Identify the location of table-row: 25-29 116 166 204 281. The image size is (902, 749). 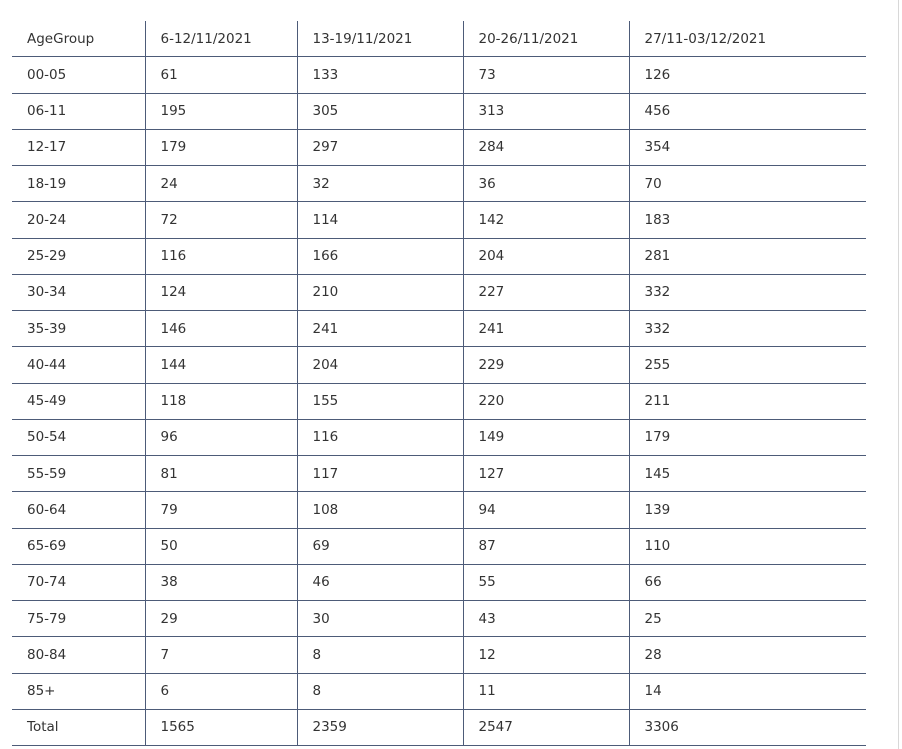
(439, 256).